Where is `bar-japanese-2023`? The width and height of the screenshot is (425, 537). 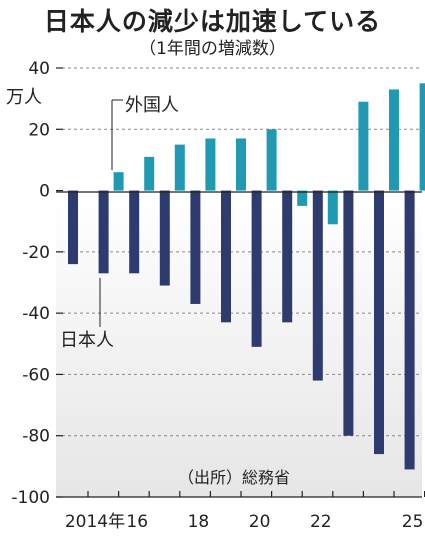 bar-japanese-2023 is located at coordinates (348, 313).